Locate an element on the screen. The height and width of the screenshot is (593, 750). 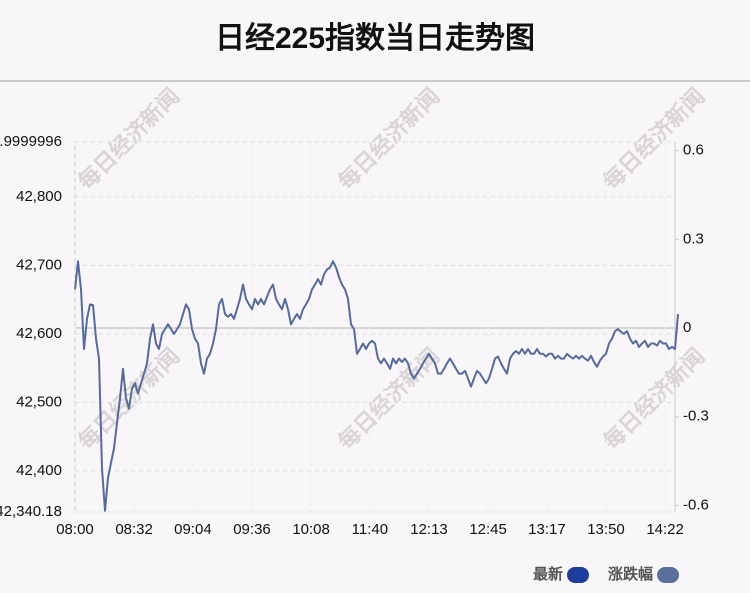
y-tick-label: 42,879.9999996 is located at coordinates (31, 141).